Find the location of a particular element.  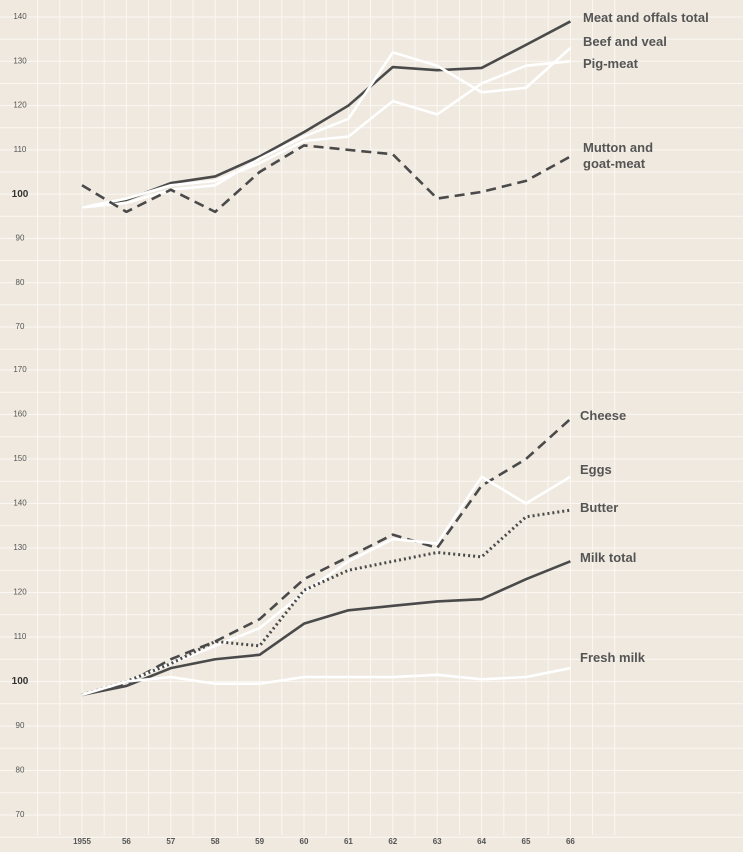

x-tick-label: 1955 is located at coordinates (82, 841).